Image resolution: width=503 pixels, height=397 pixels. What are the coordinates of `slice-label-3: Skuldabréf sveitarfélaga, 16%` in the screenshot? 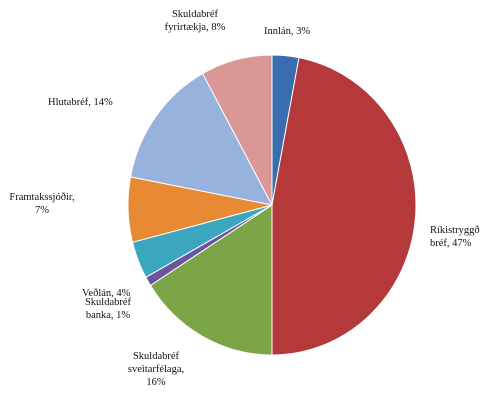 It's located at (156, 369).